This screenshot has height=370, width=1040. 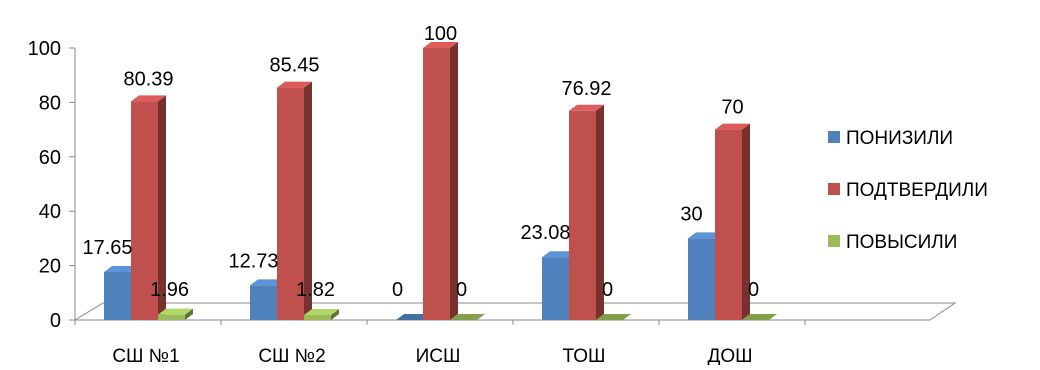 What do you see at coordinates (584, 355) in the screenshot?
I see `x-category-label: ТОШ` at bounding box center [584, 355].